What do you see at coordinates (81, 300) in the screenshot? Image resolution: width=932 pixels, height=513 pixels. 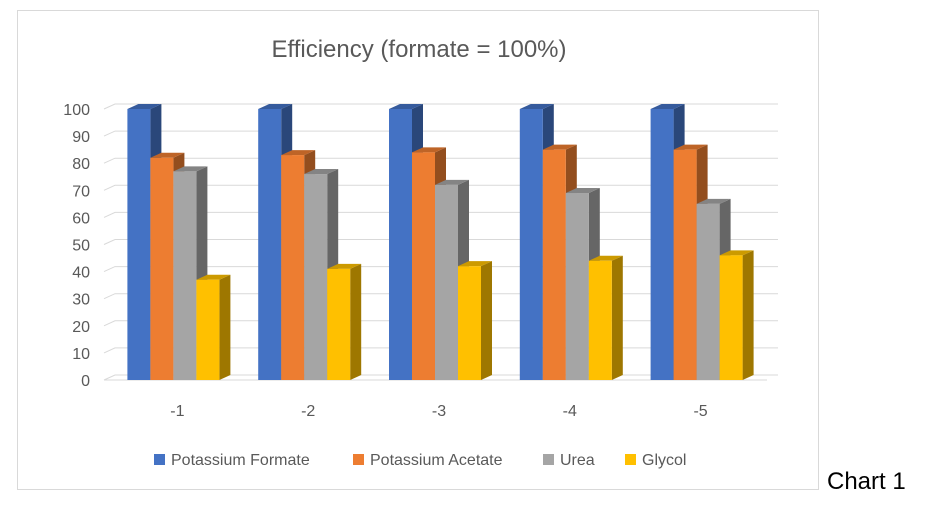 I see `y-tick-label: 30` at bounding box center [81, 300].